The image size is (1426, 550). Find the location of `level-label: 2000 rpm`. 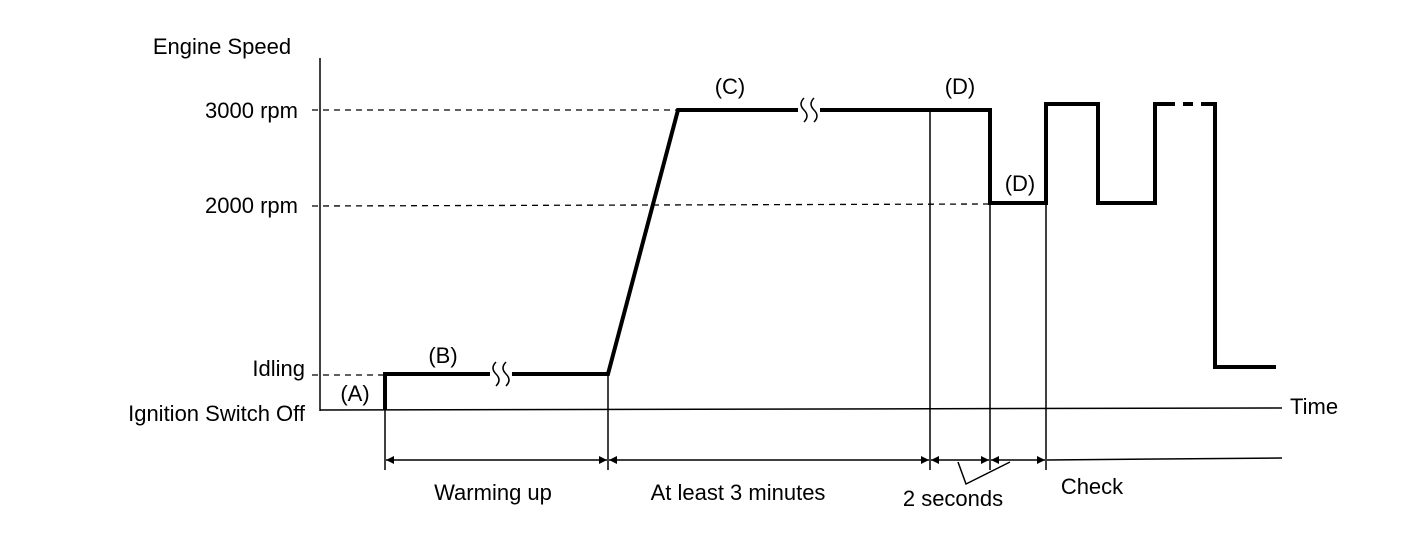

level-label: 2000 rpm is located at coordinates (251, 205).